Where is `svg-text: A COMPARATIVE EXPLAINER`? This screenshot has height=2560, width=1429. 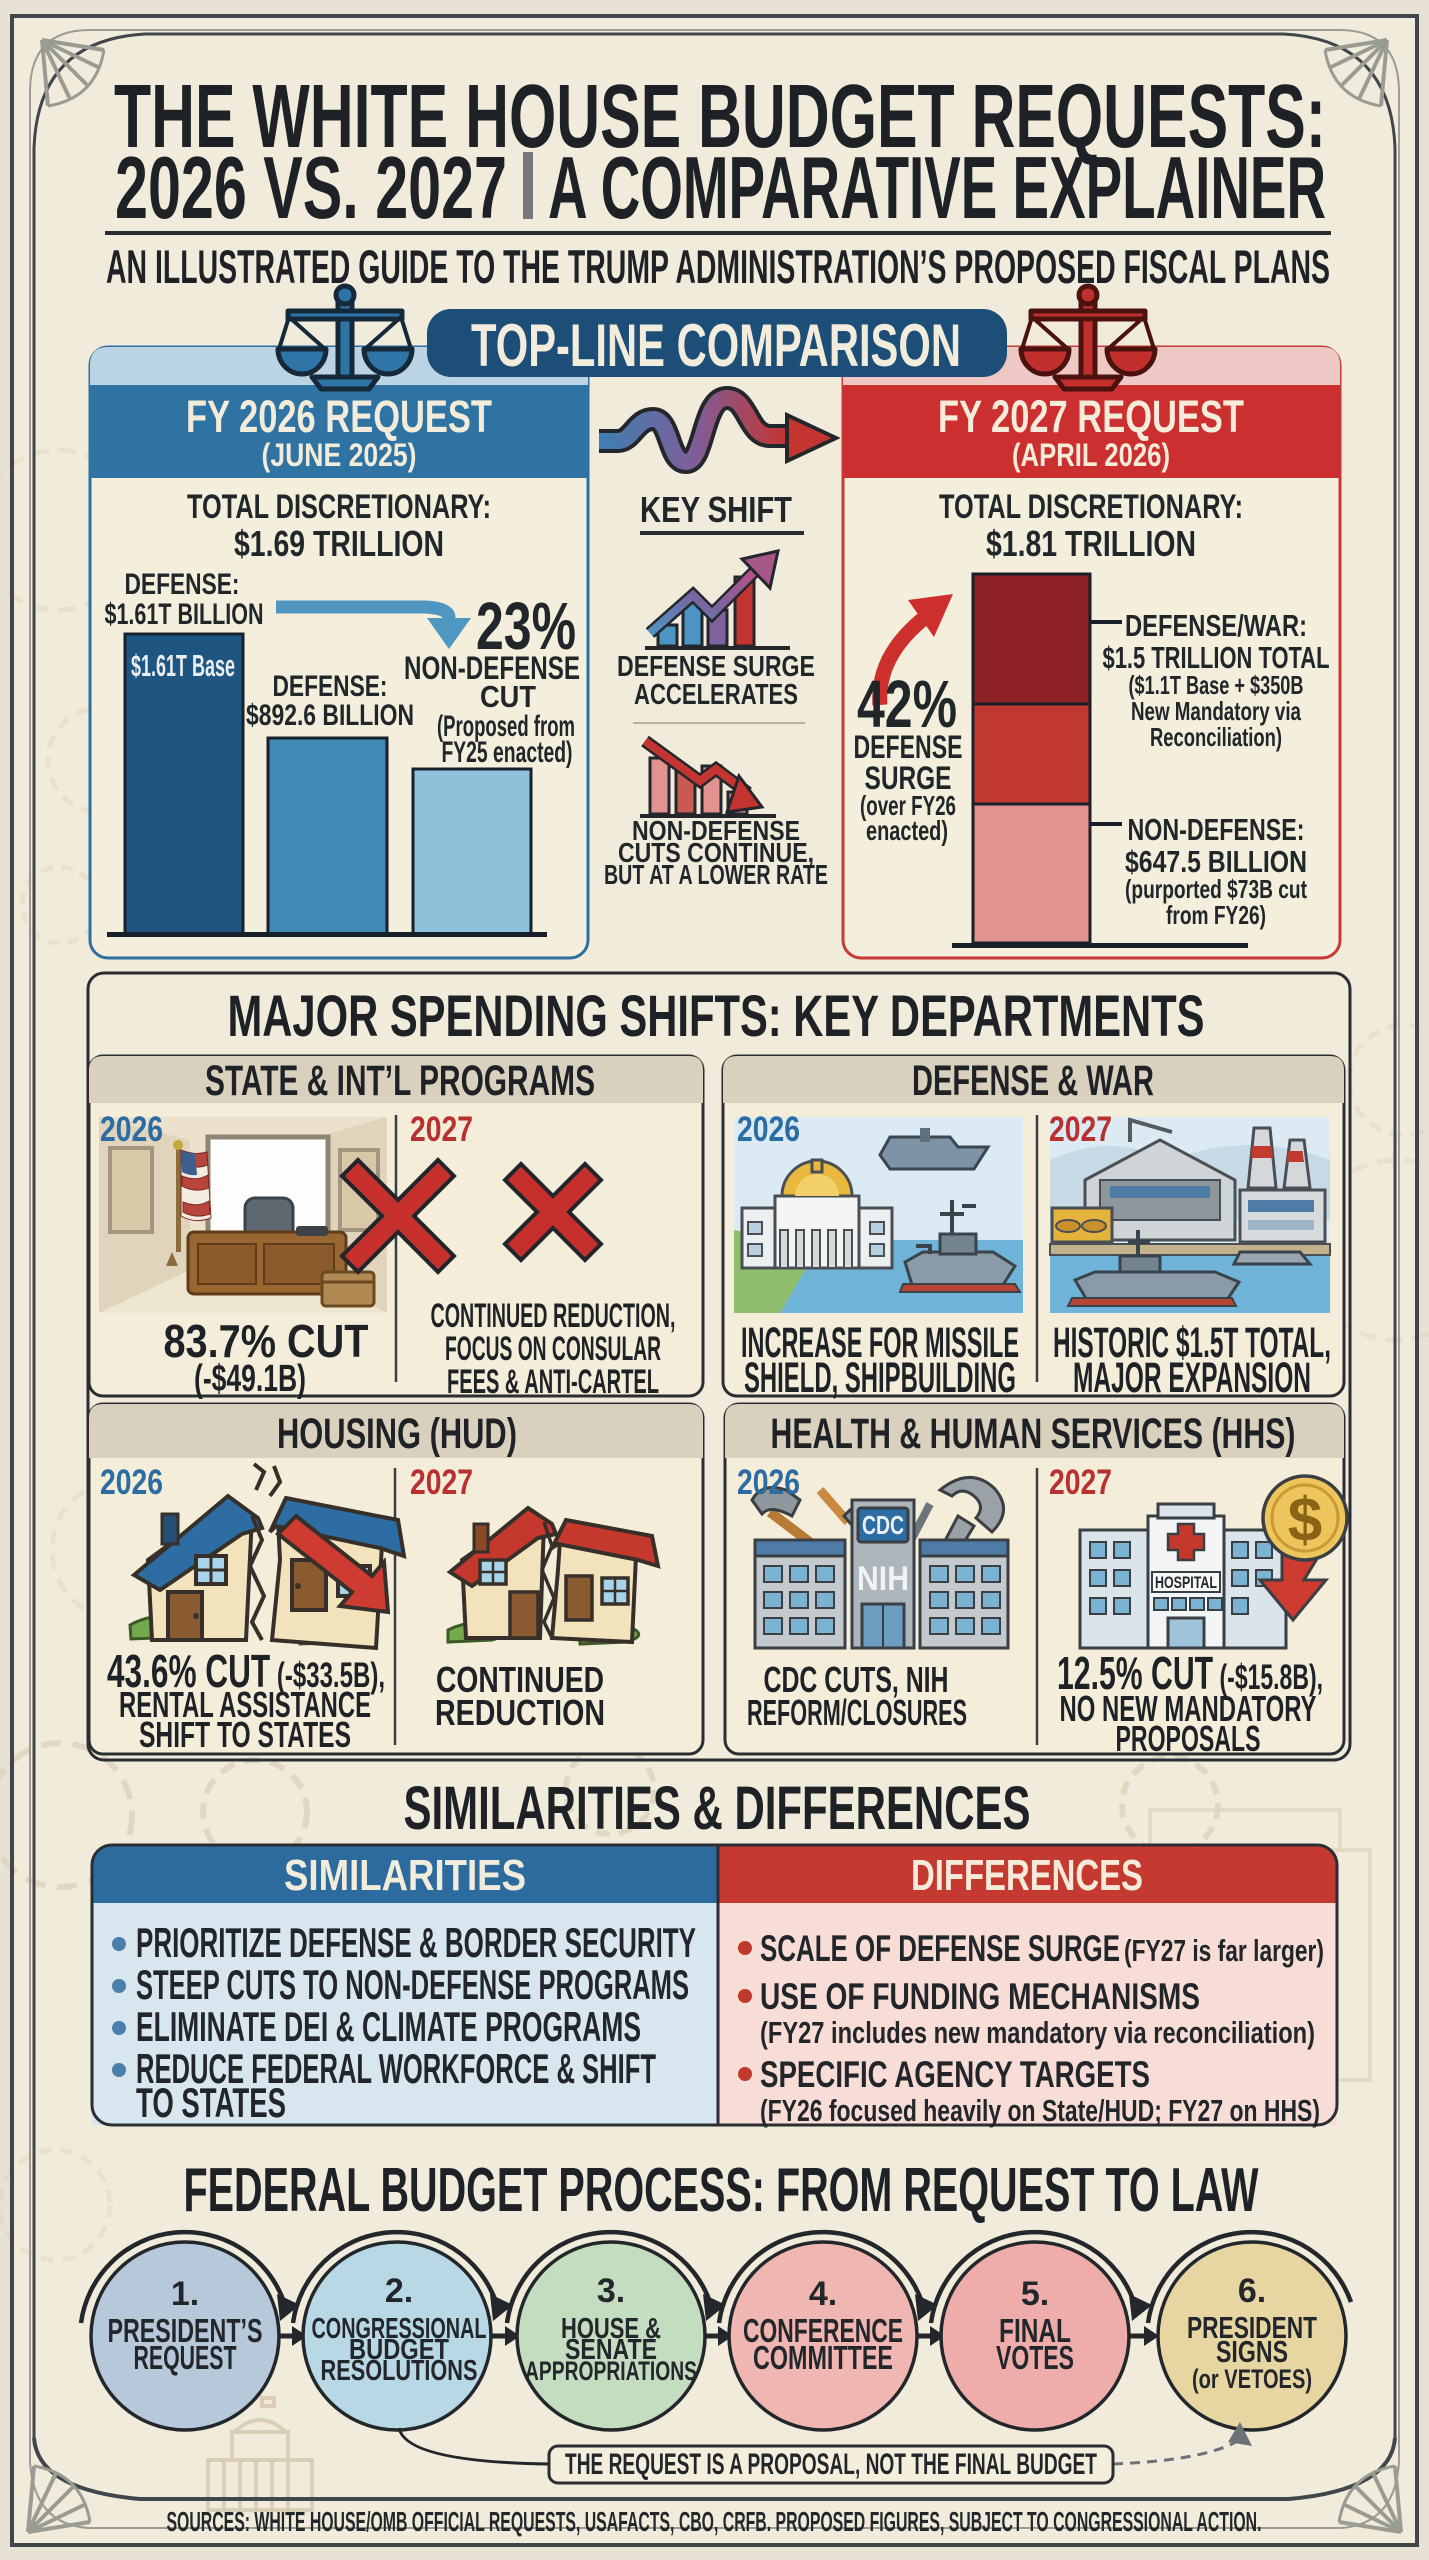 svg-text: A COMPARATIVE EXPLAINER is located at coordinates (937, 187).